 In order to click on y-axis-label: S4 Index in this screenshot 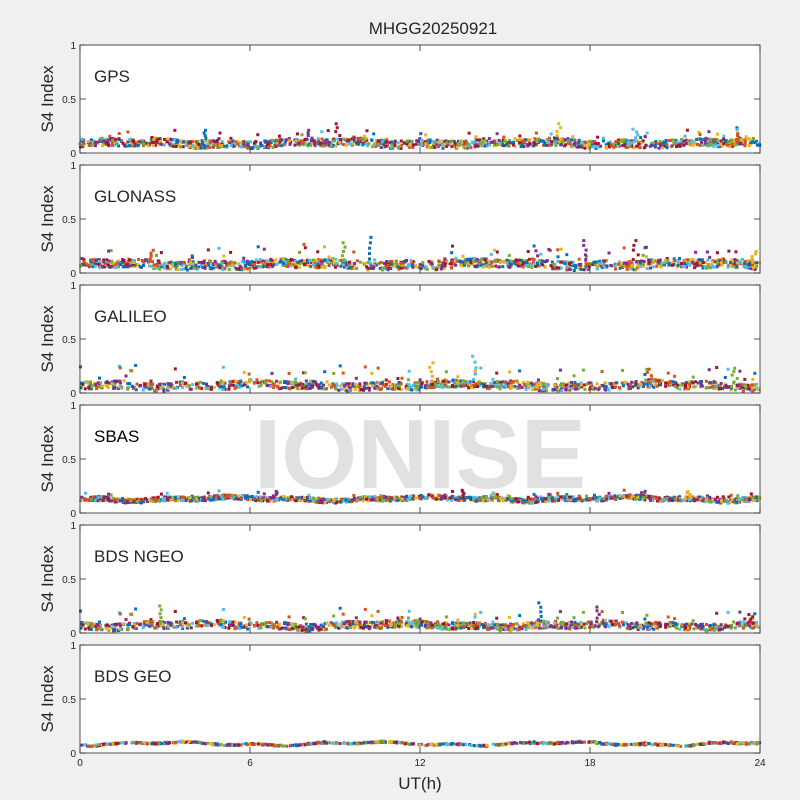, I will do `click(47, 219)`.